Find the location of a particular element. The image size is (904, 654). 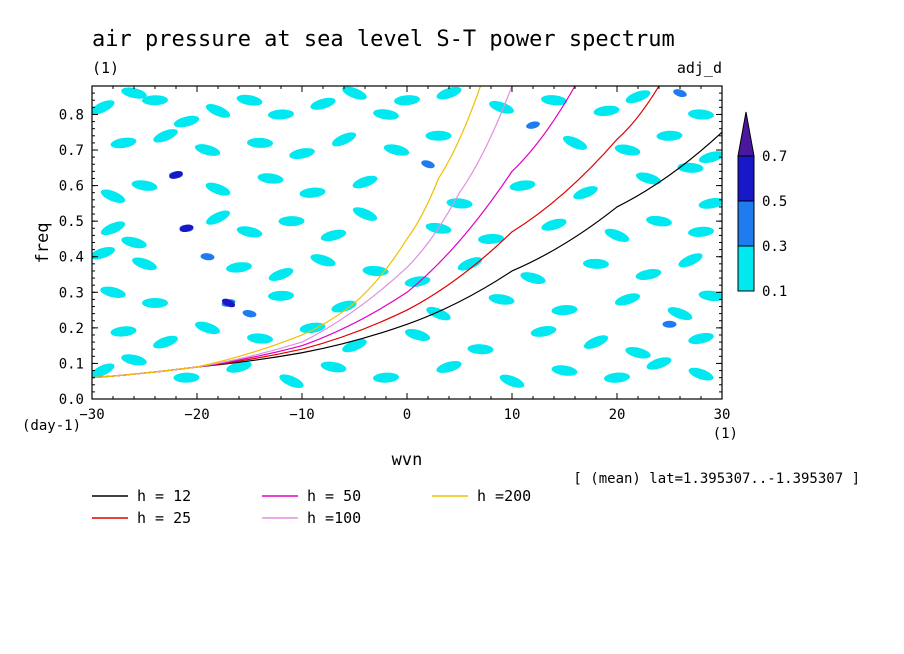

top-right-label: adj_d is located at coordinates (699, 68).